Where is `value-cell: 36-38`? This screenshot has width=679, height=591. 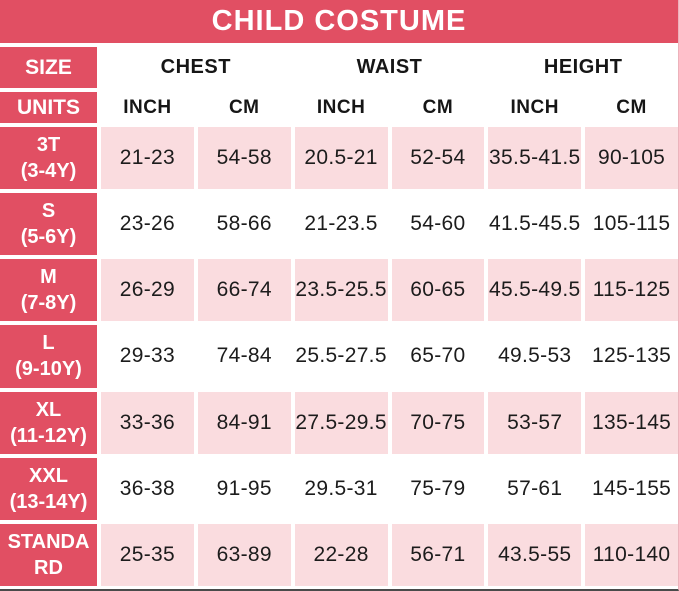
value-cell: 36-38 is located at coordinates (147, 488).